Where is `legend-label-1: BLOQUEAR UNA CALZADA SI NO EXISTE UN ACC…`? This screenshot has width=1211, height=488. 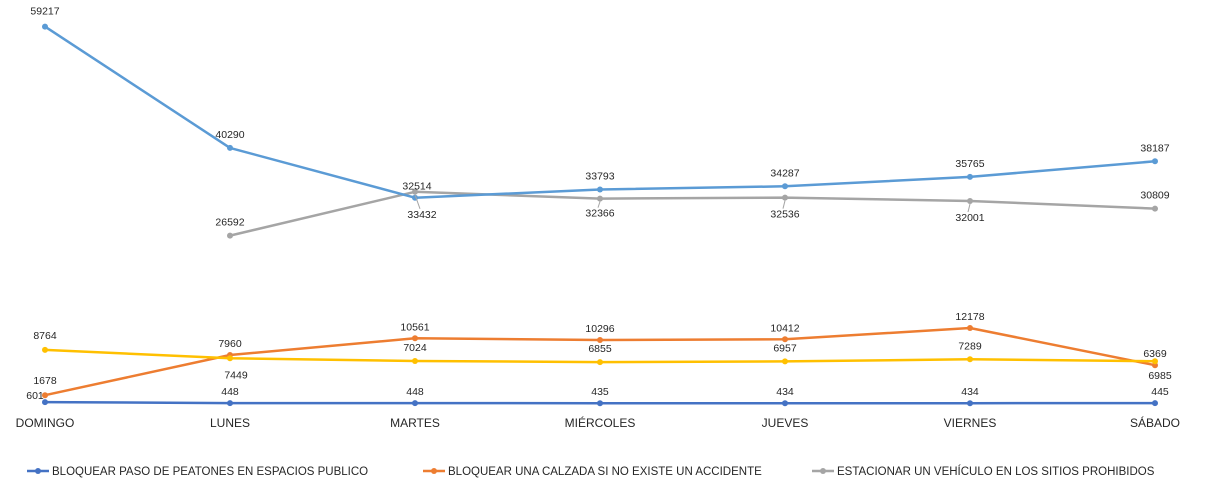
legend-label-1: BLOQUEAR UNA CALZADA SI NO EXISTE UN ACC… is located at coordinates (605, 472).